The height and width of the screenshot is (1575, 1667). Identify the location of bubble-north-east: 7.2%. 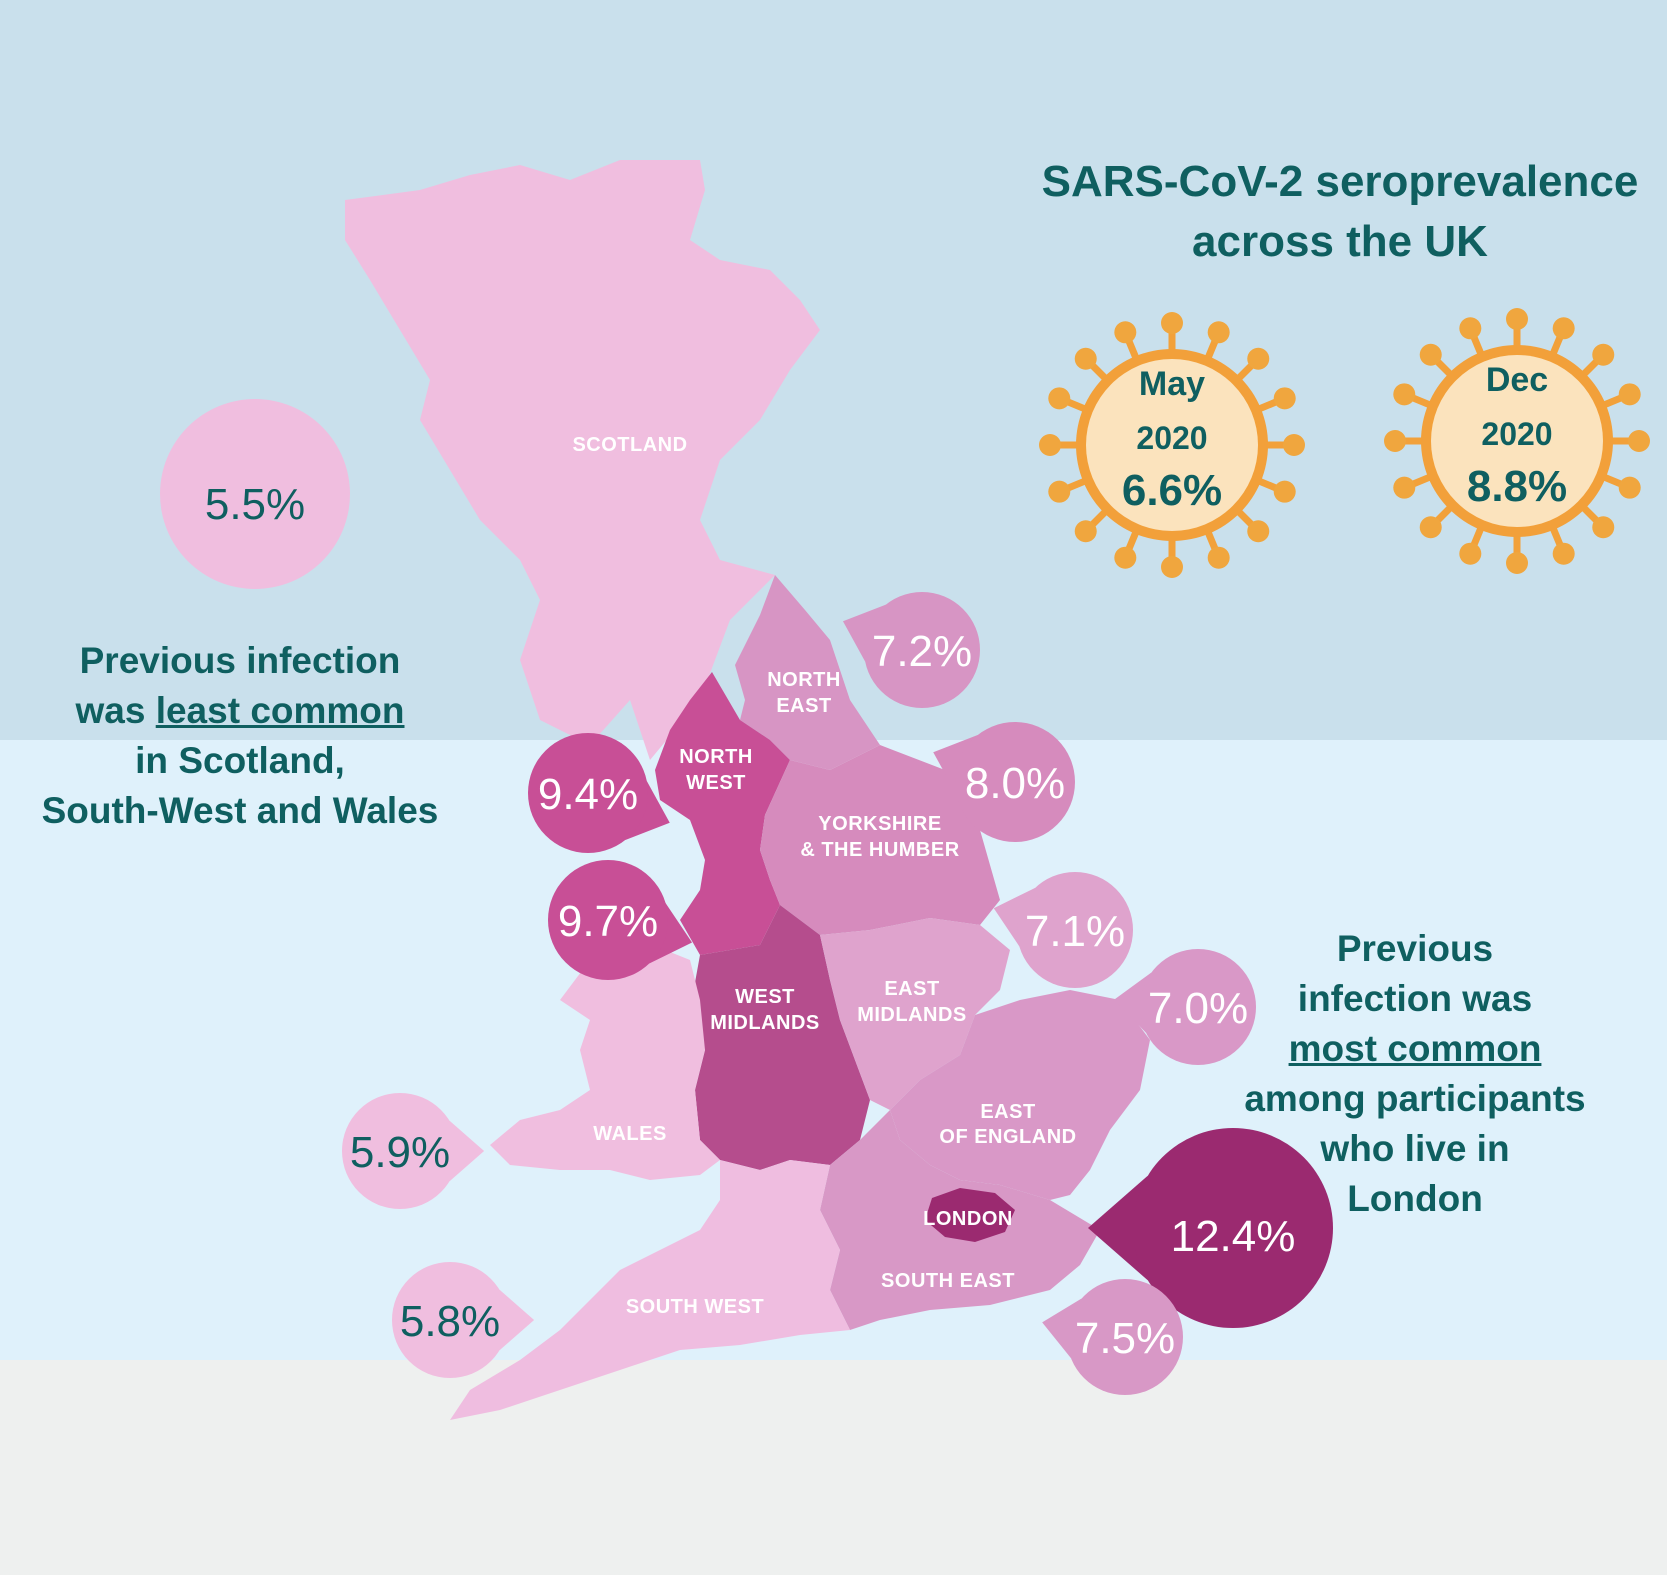
(911, 650).